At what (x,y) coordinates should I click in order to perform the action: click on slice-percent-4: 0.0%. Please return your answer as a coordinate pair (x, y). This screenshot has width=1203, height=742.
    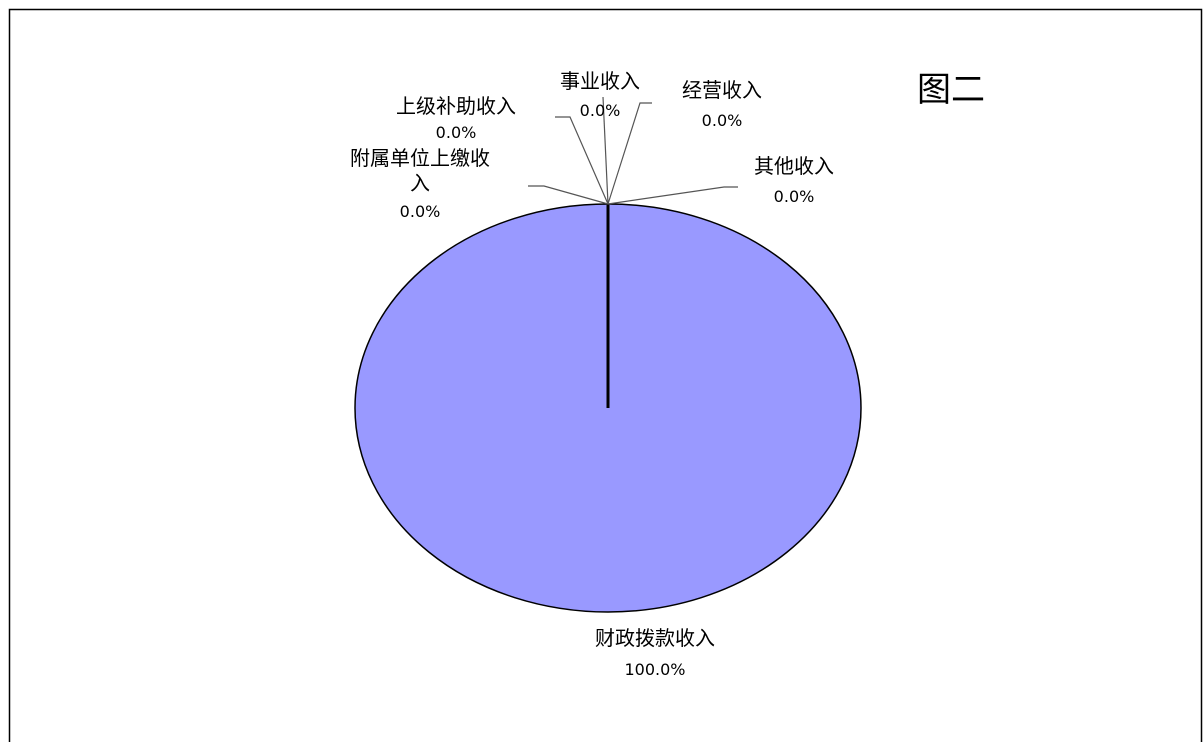
    Looking at the image, I should click on (420, 211).